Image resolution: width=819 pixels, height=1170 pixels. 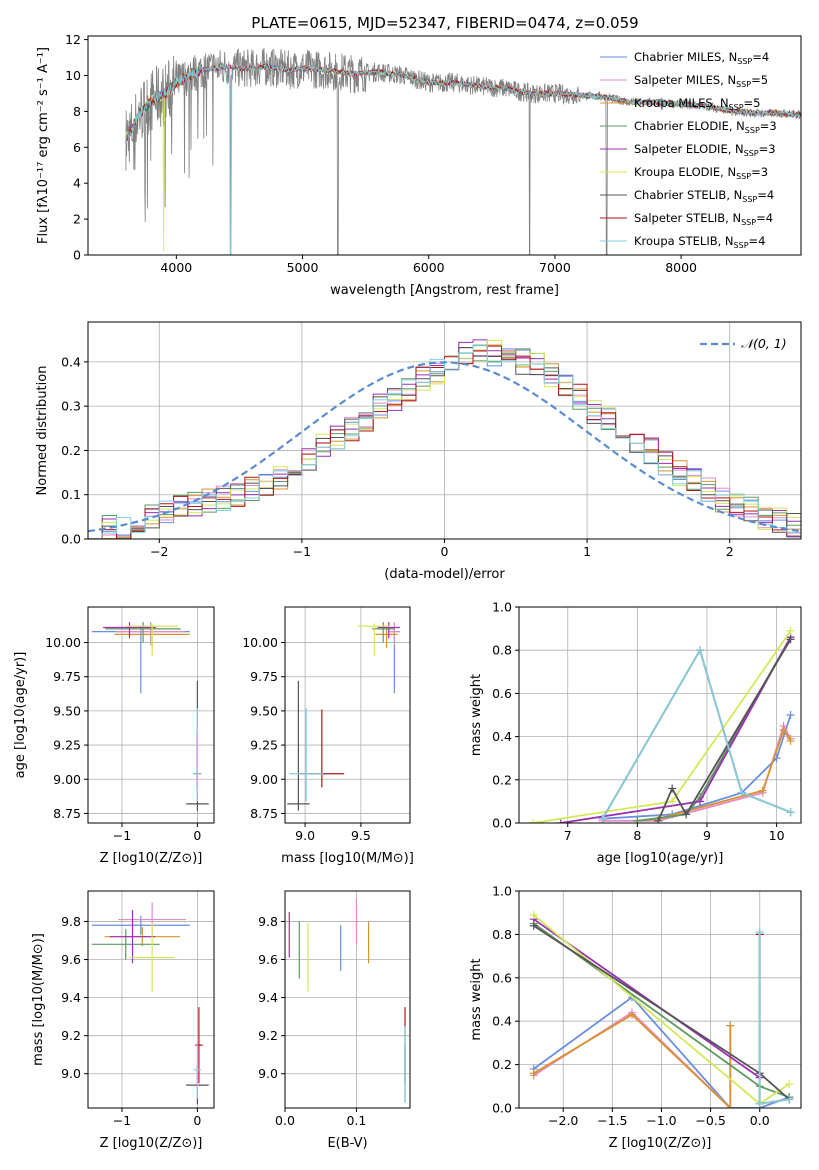 I want to click on y-tick-label: 0, so click(x=77, y=255).